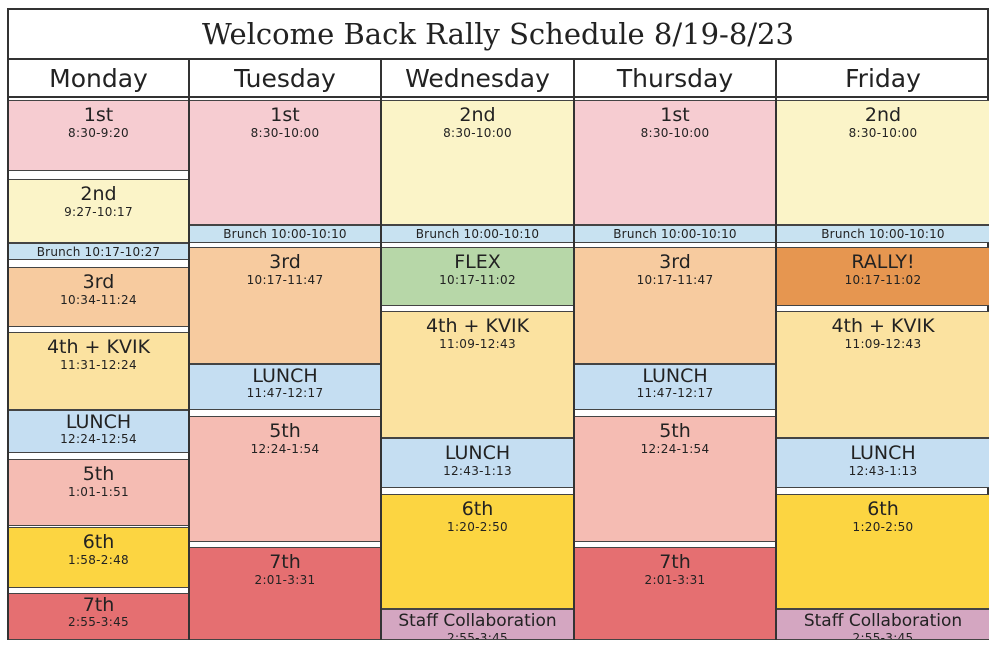  Describe the element at coordinates (98, 300) in the screenshot. I see `period-time: 10:34-11:24` at that location.